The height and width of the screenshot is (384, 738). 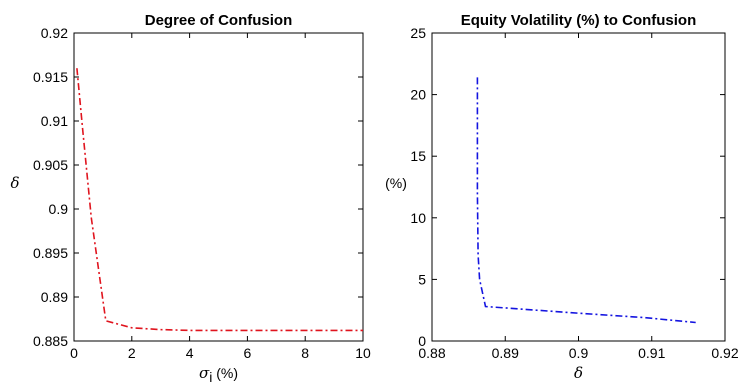 I want to click on x-tick-label: 0.92, so click(x=724, y=353).